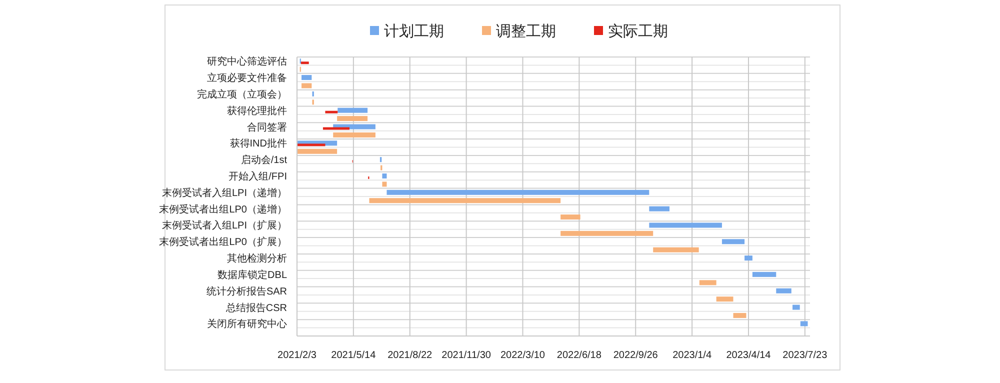  What do you see at coordinates (526, 31) in the screenshot?
I see `legend-label: 调整工期` at bounding box center [526, 31].